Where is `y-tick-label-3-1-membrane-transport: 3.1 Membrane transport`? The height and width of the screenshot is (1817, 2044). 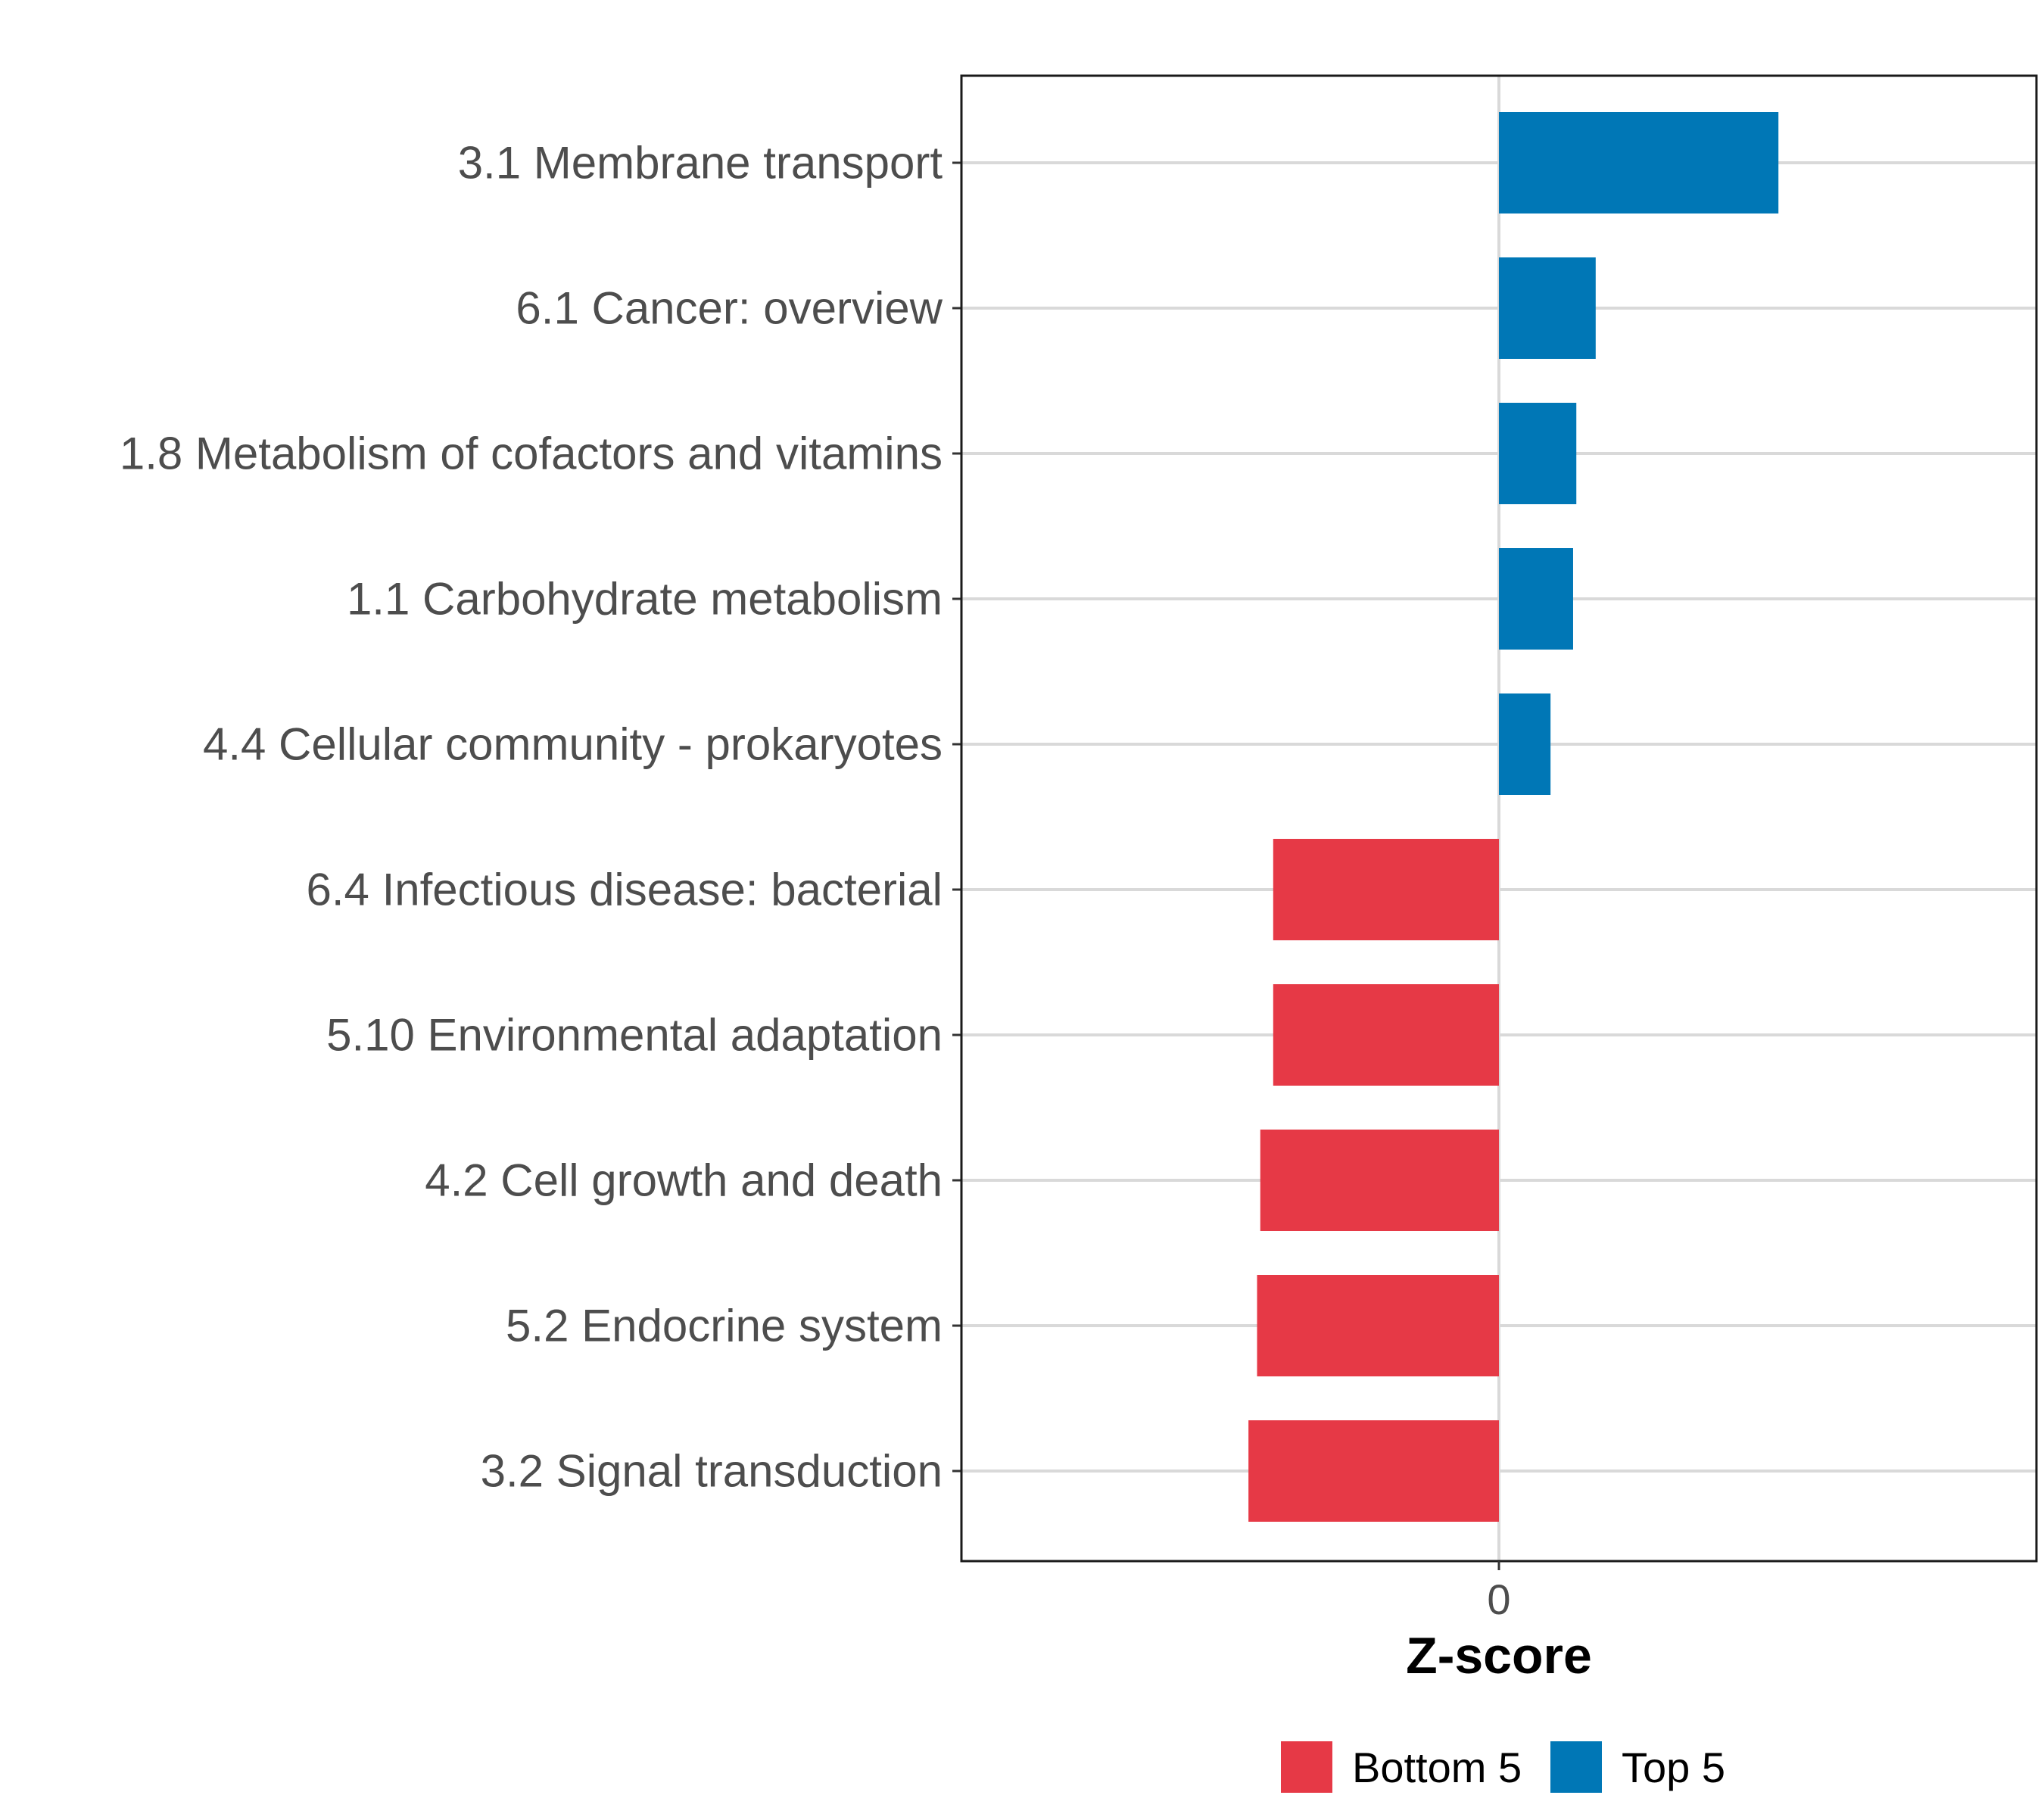
y-tick-label-3-1-membrane-transport: 3.1 Membrane transport is located at coordinates (700, 163).